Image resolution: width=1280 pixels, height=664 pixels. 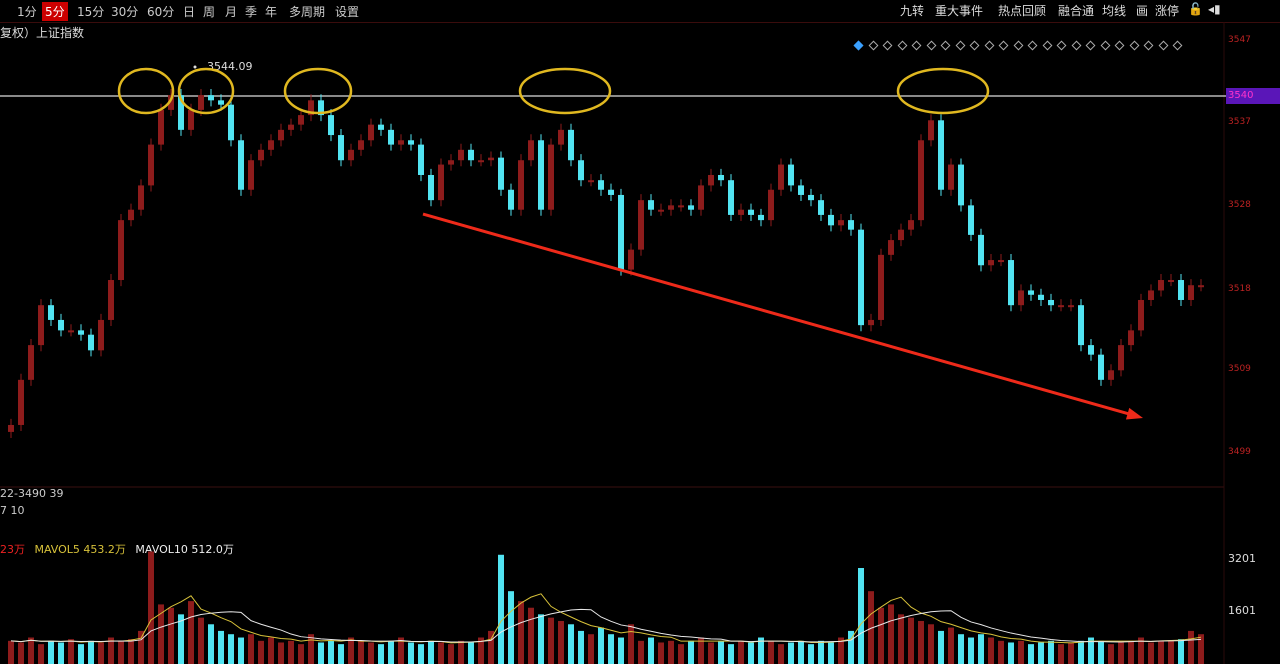 What do you see at coordinates (1022, 11) in the screenshot?
I see `tool-button-2: 热点回顾` at bounding box center [1022, 11].